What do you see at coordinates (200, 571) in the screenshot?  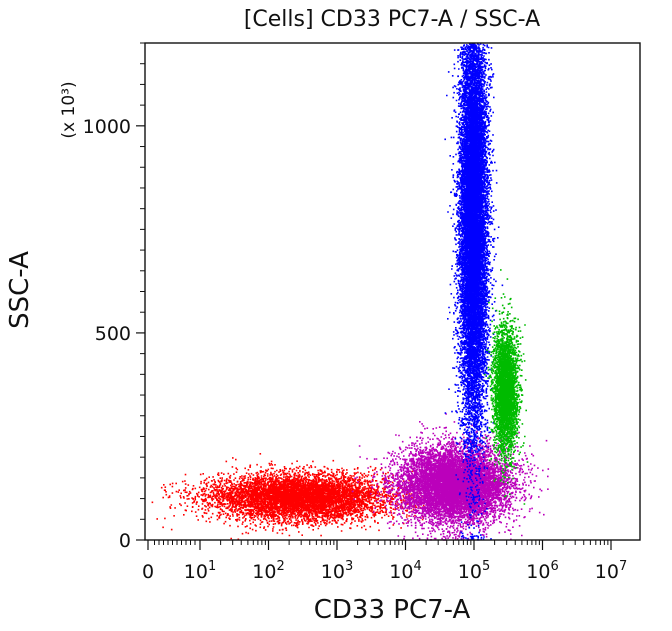 I see `x-tick-label: 10¹` at bounding box center [200, 571].